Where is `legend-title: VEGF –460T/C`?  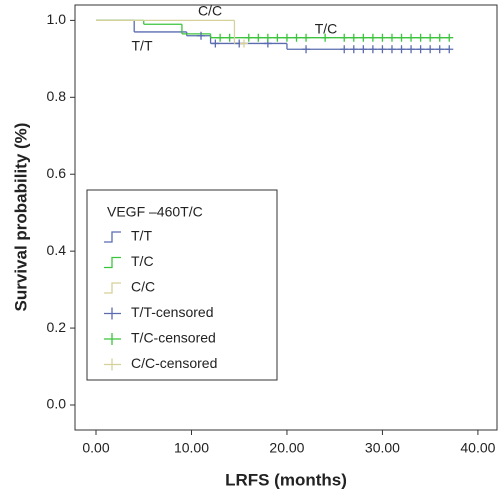 legend-title: VEGF –460T/C is located at coordinates (155, 212).